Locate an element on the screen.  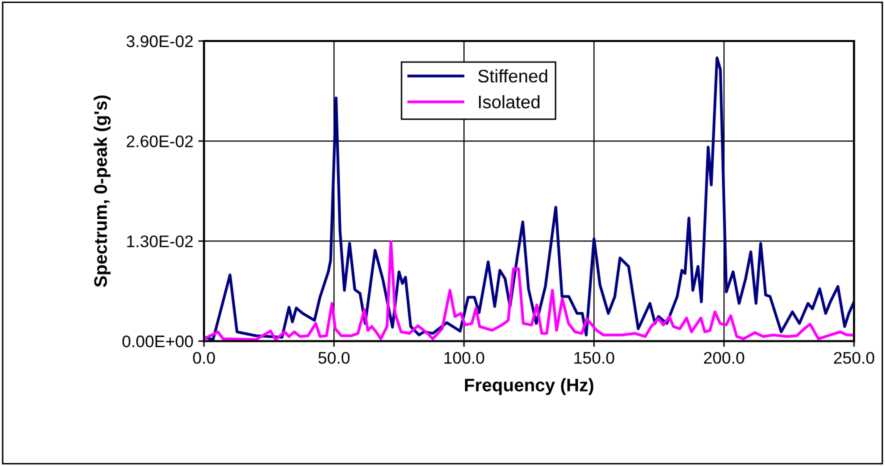
x-tick-label: 250.0 is located at coordinates (854, 358).